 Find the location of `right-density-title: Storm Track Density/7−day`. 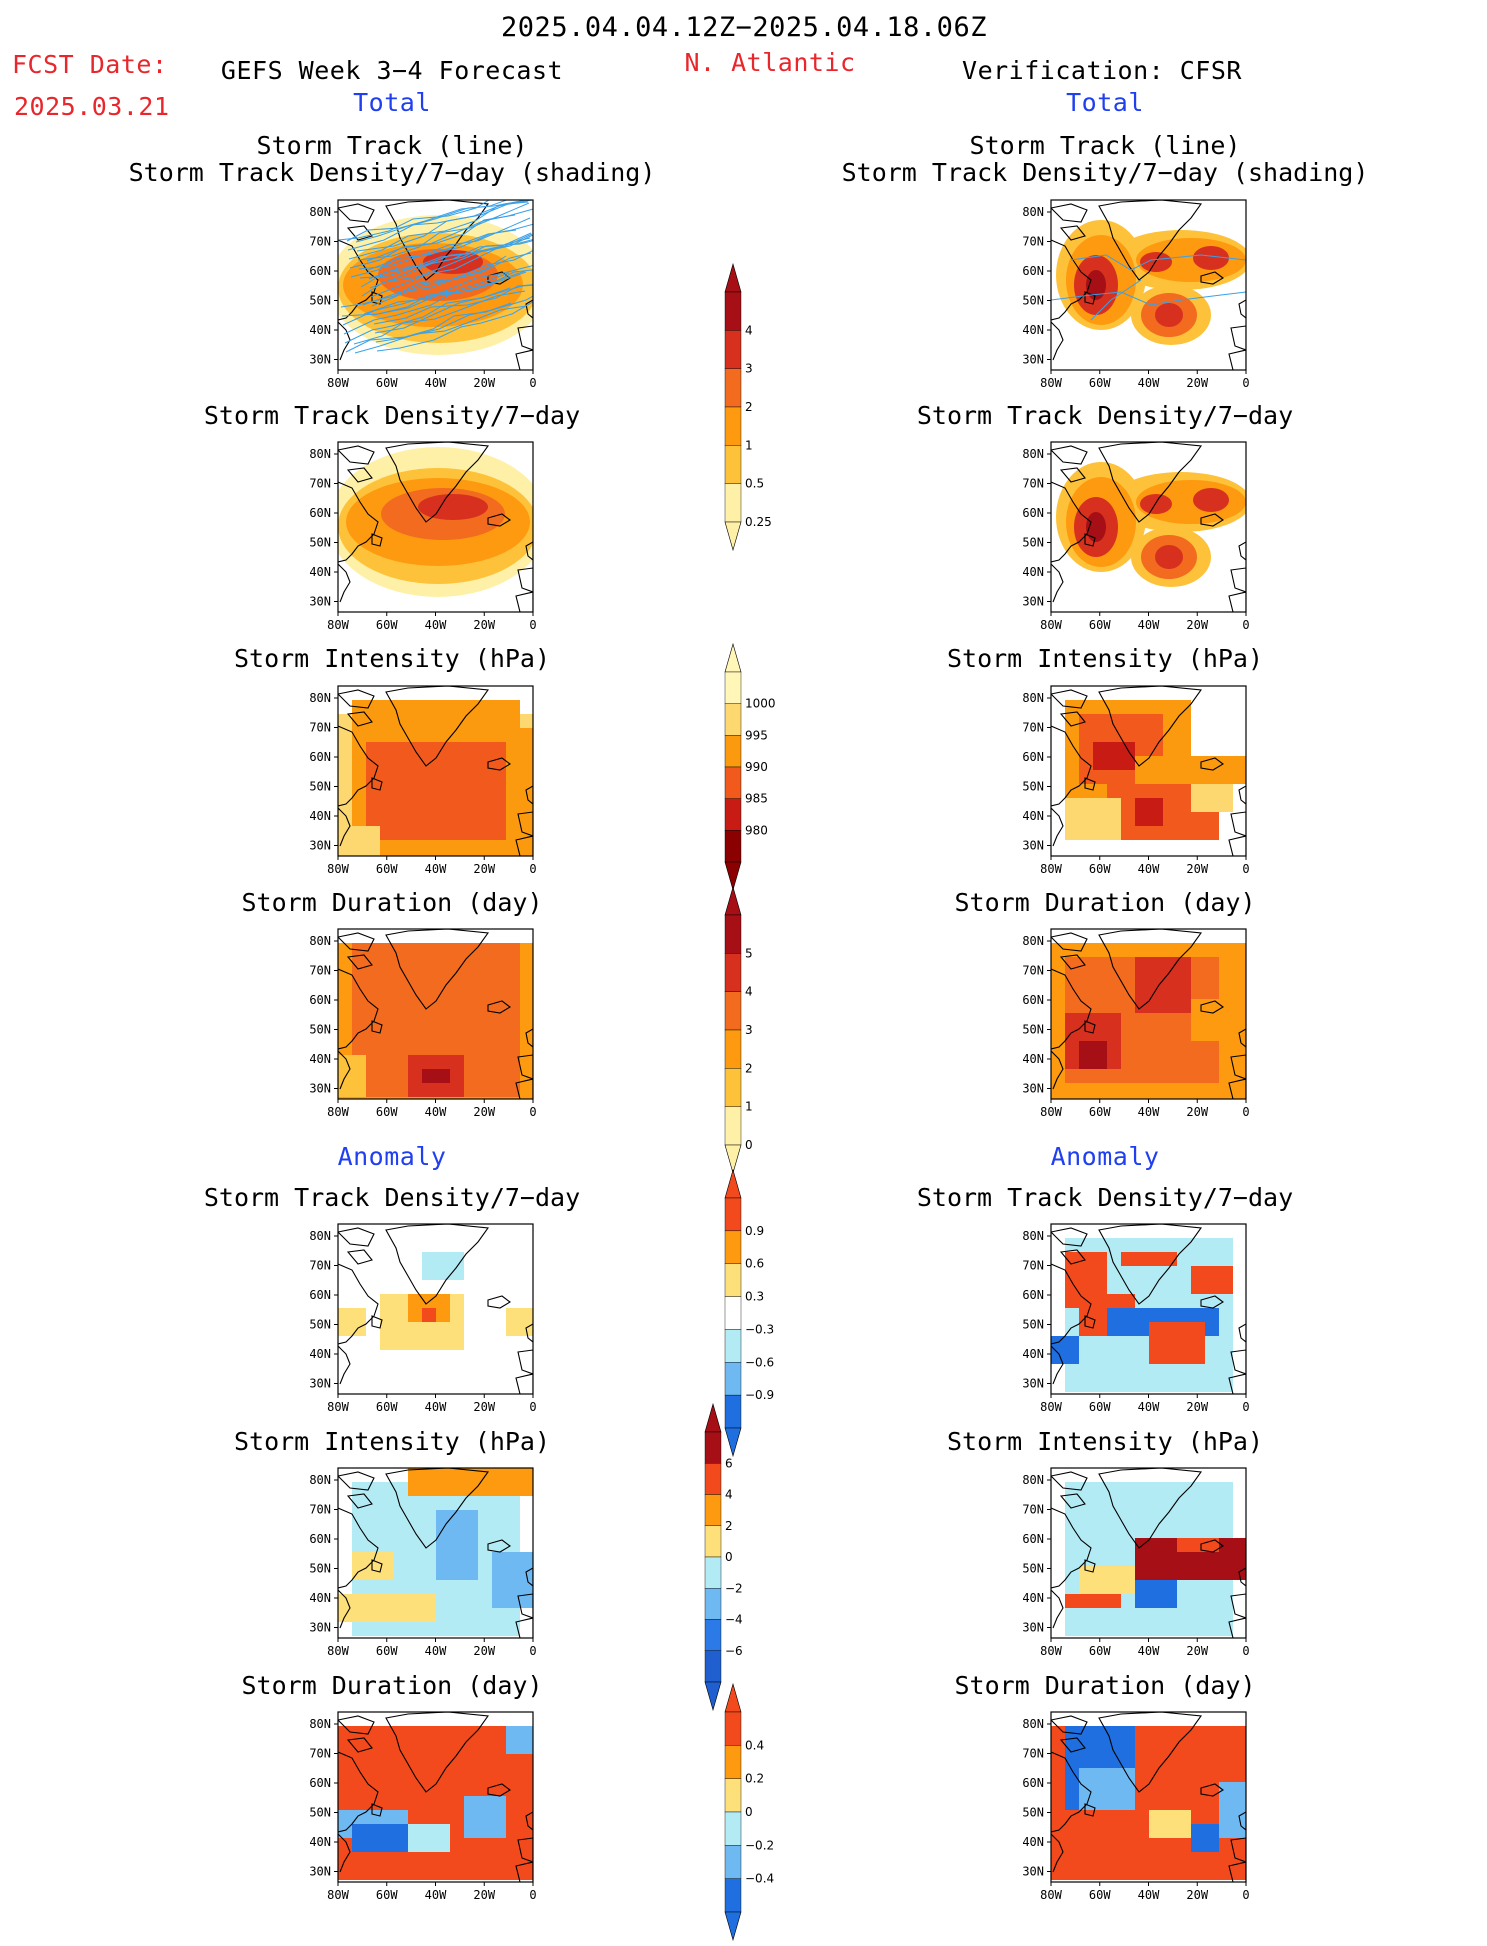

right-density-title: Storm Track Density/7−day is located at coordinates (1105, 415).